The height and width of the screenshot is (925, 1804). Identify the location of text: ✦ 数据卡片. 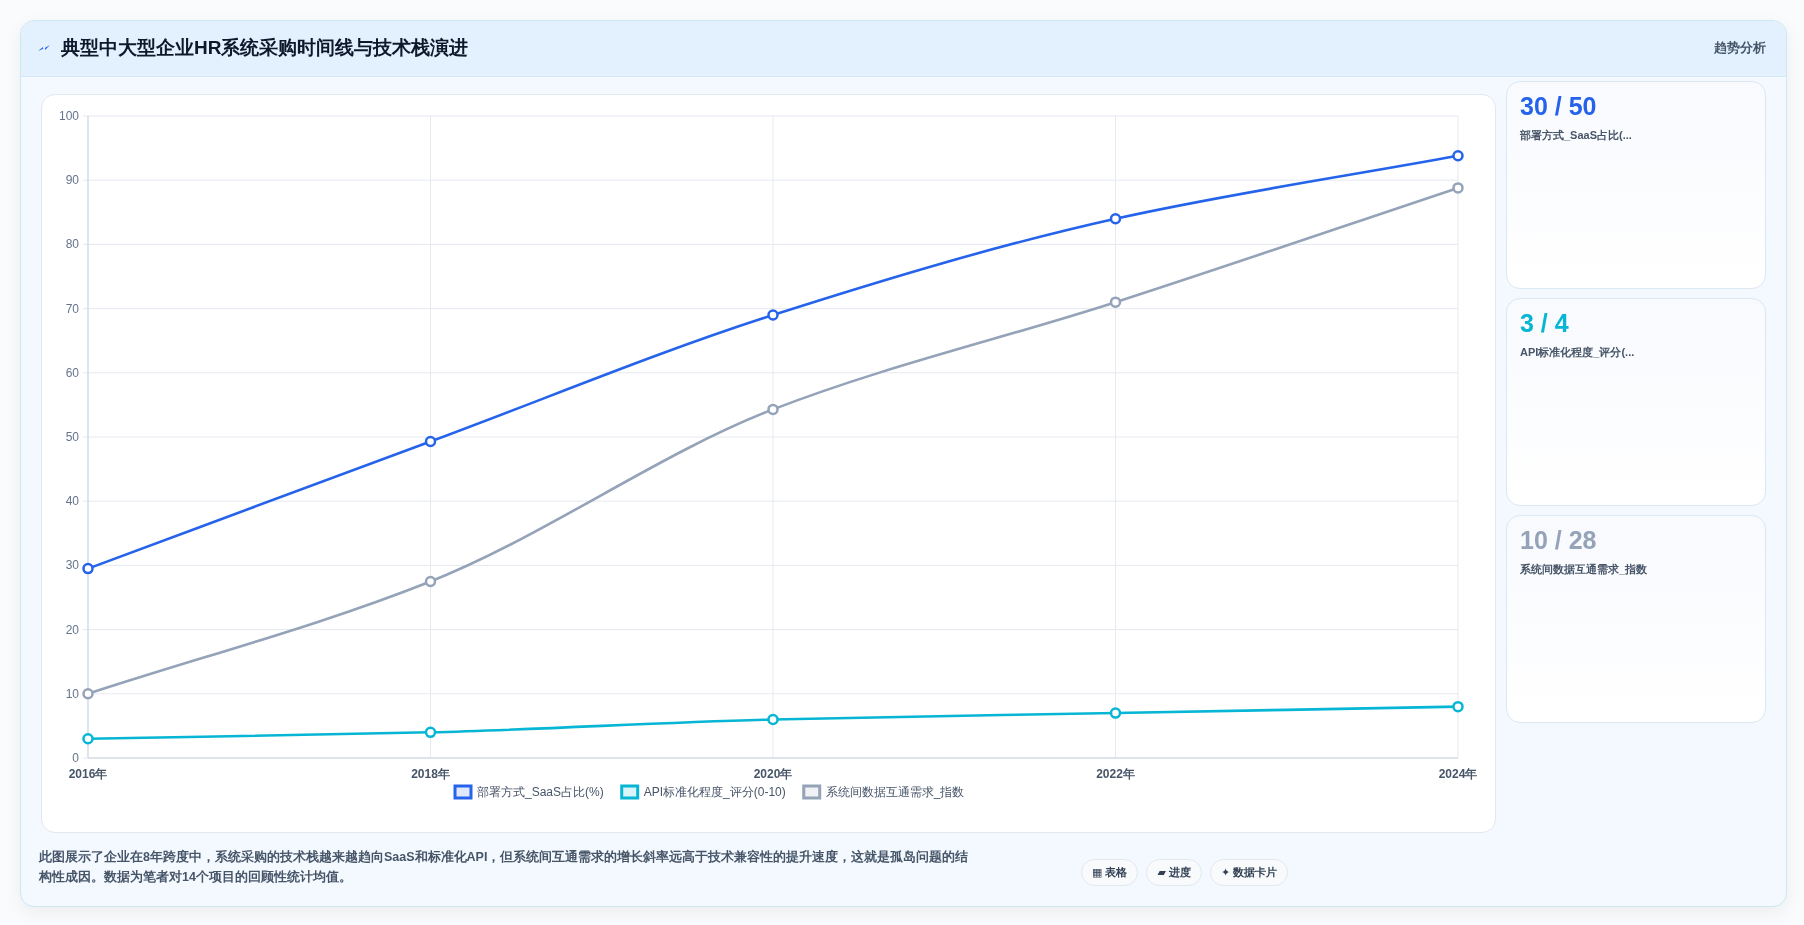
(1249, 872).